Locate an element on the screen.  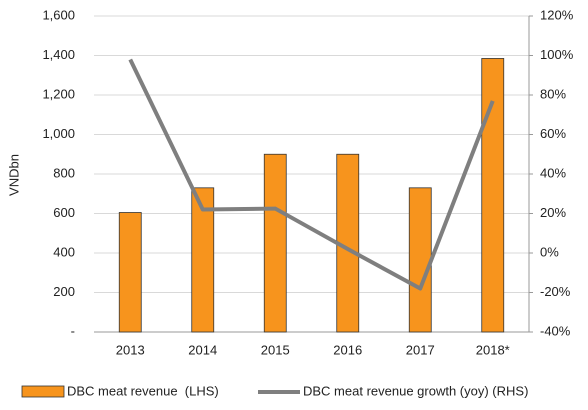
y-tick-label: 200 is located at coordinates (64, 291).